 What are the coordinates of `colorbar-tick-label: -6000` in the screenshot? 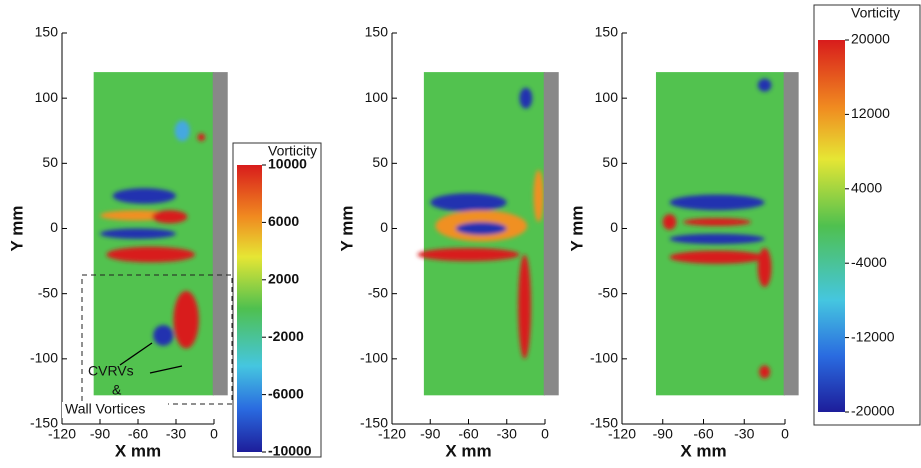 It's located at (286, 393).